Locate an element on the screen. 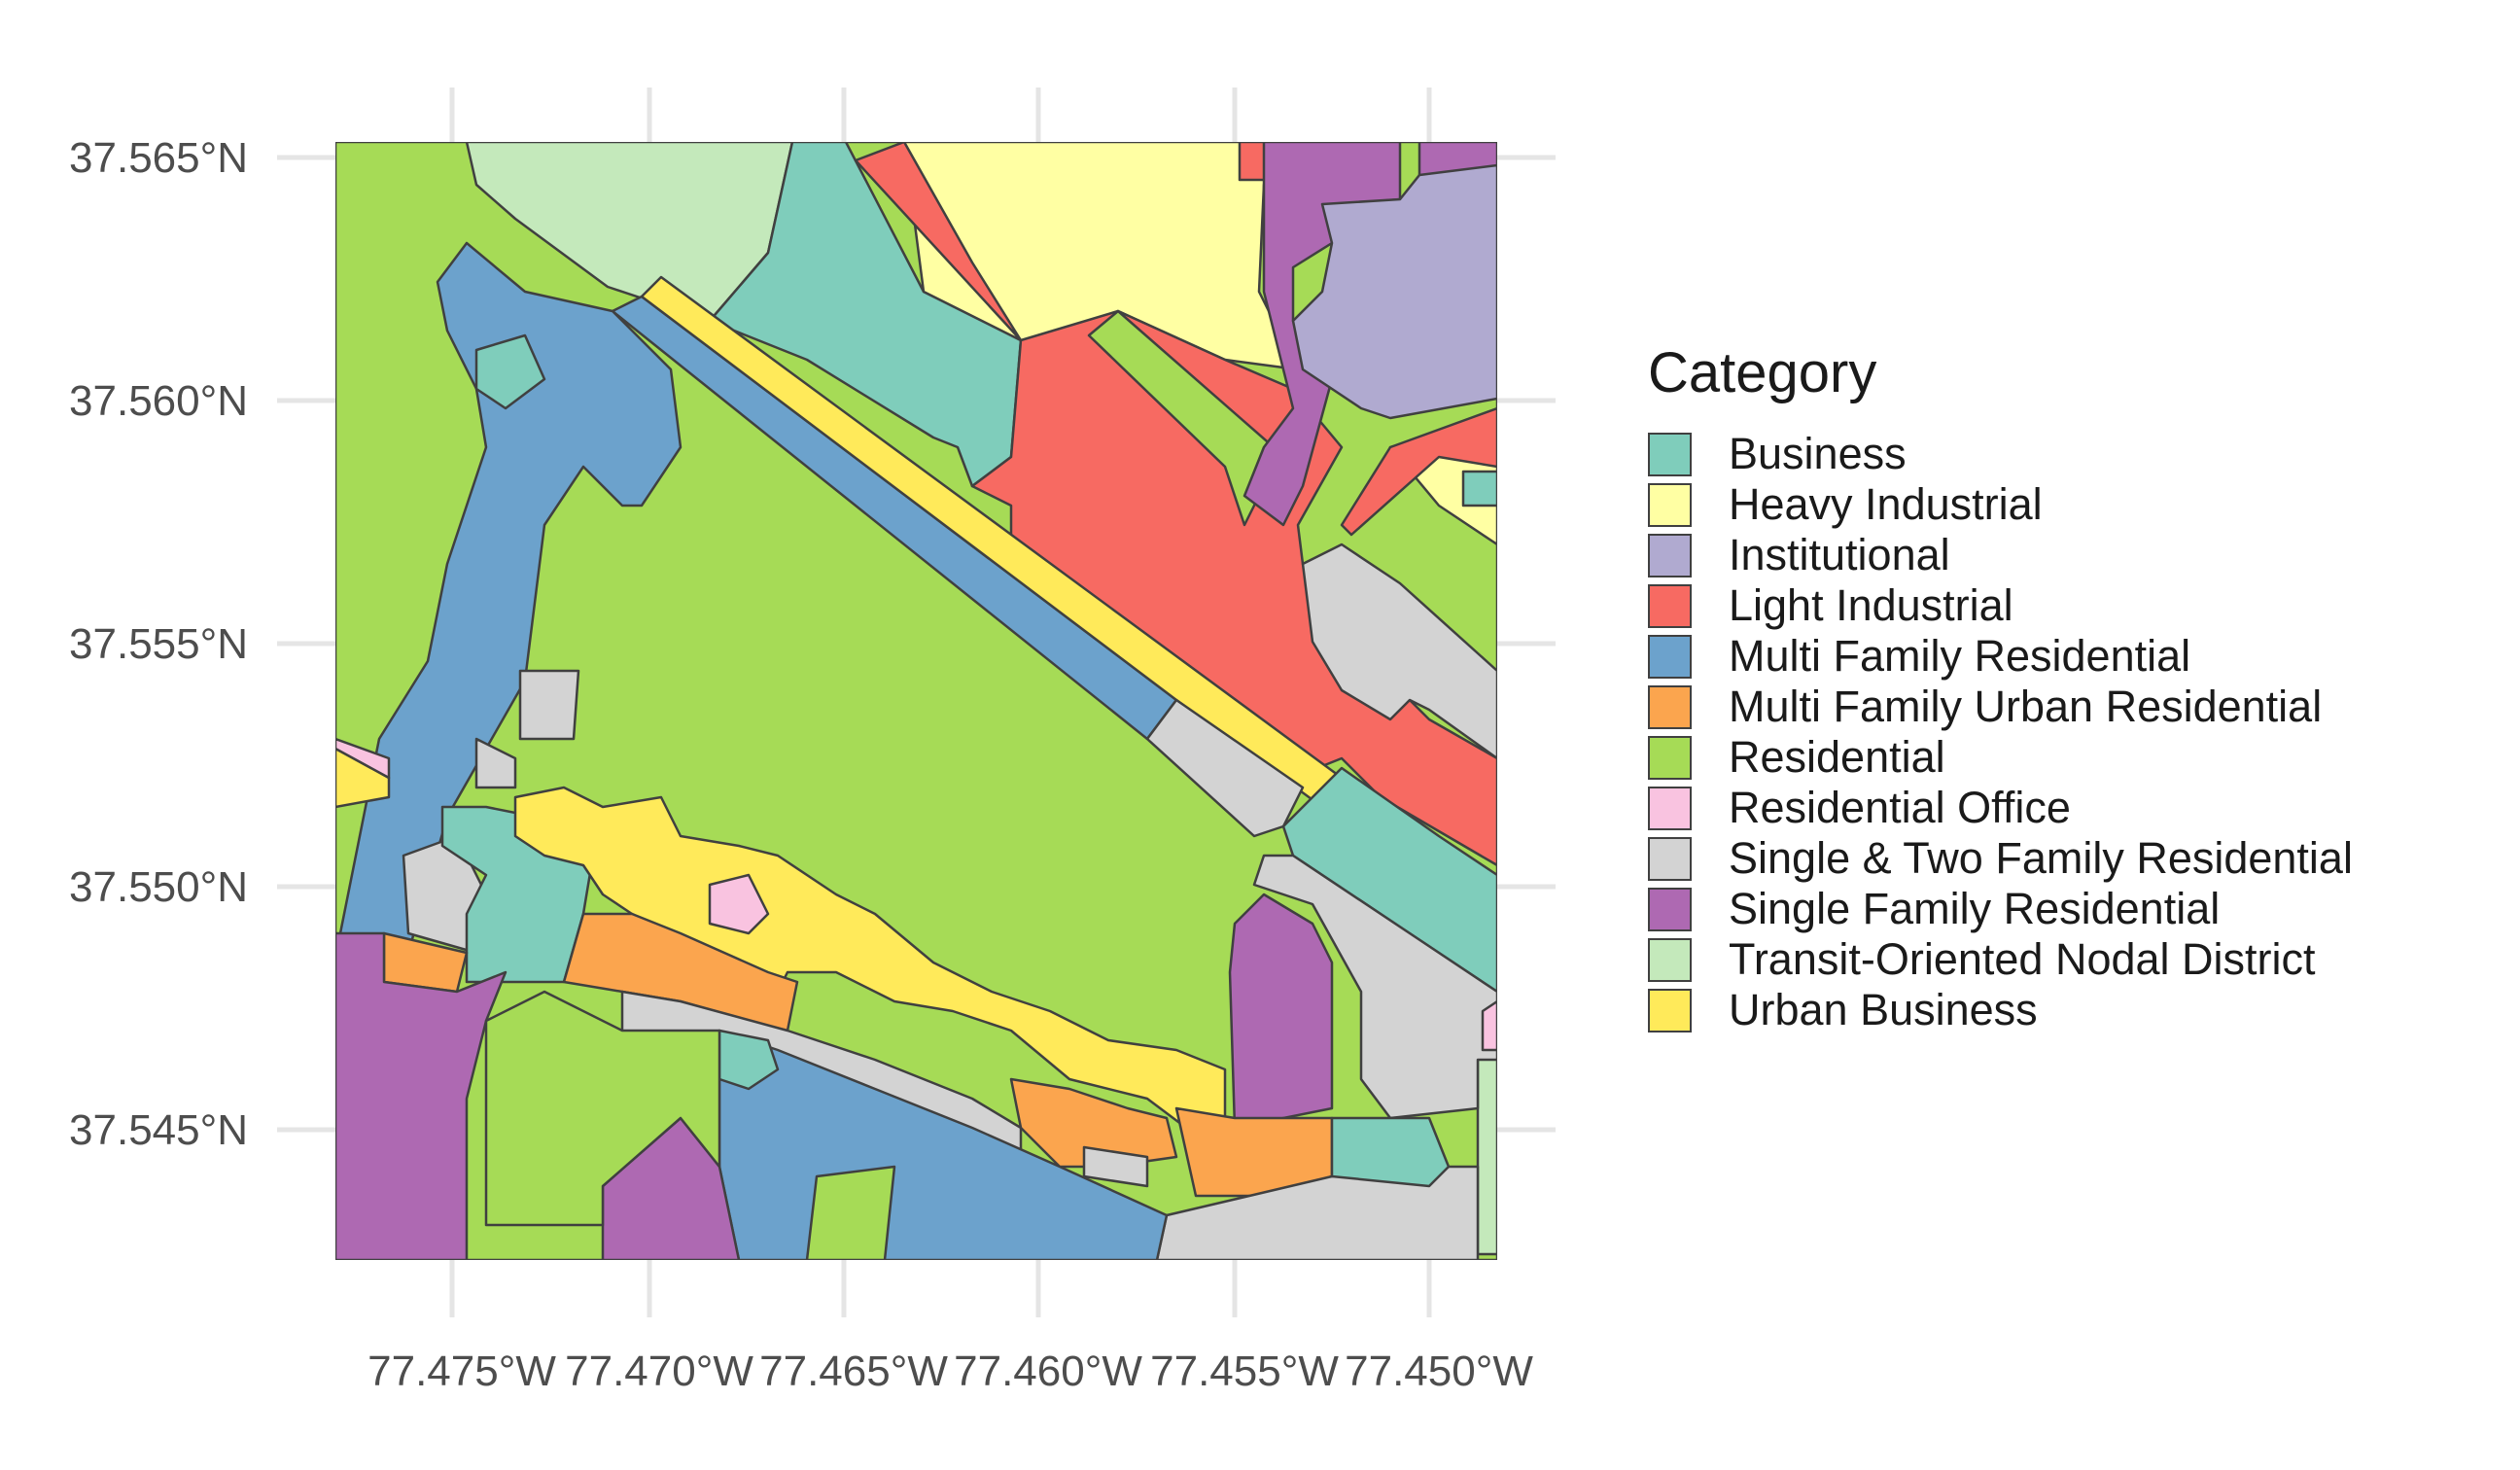 This screenshot has height=1470, width=2520. legend-item: Heavy Industrial is located at coordinates (2000, 504).